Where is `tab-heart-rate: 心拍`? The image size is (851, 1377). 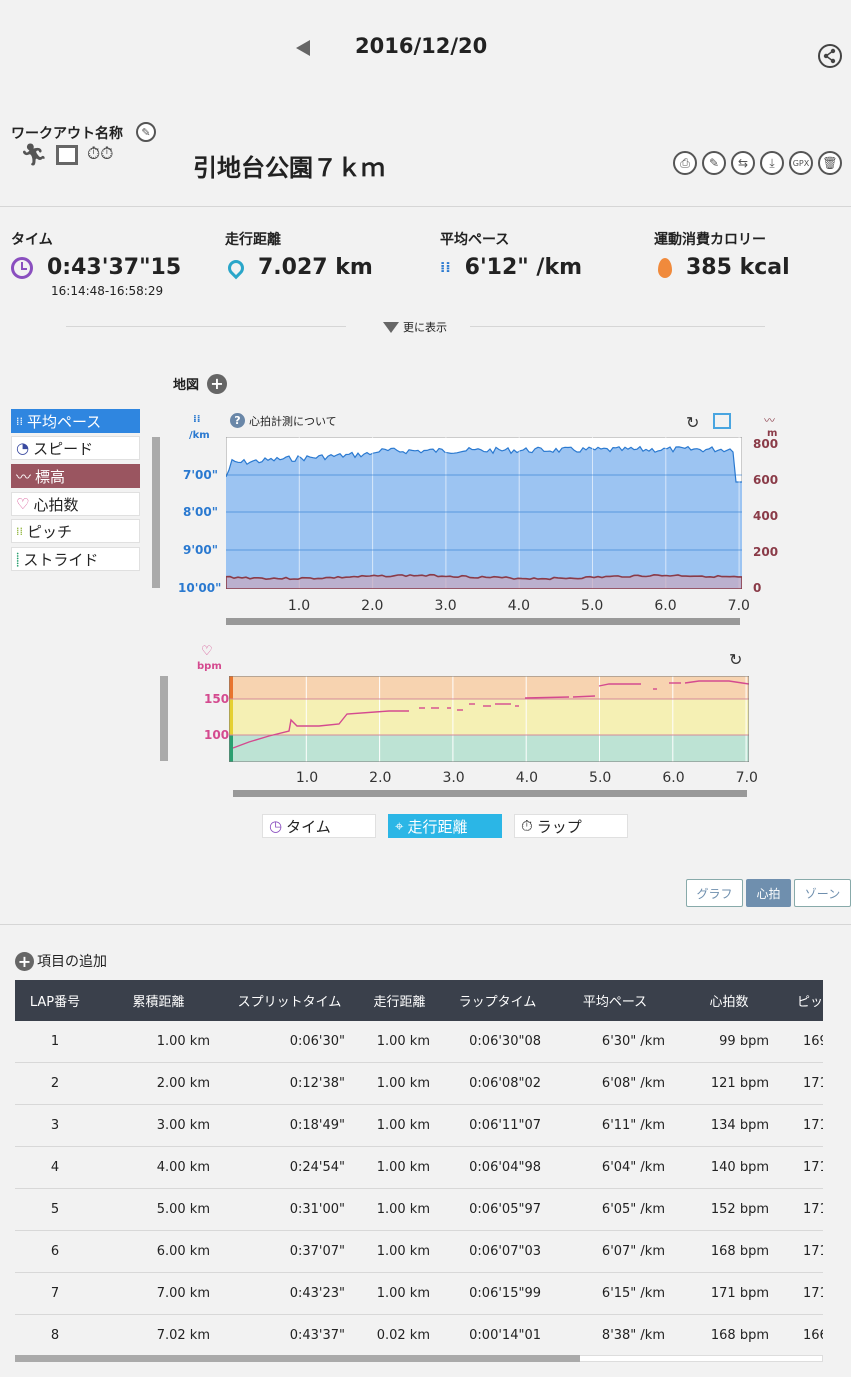 tab-heart-rate: 心拍 is located at coordinates (768, 893).